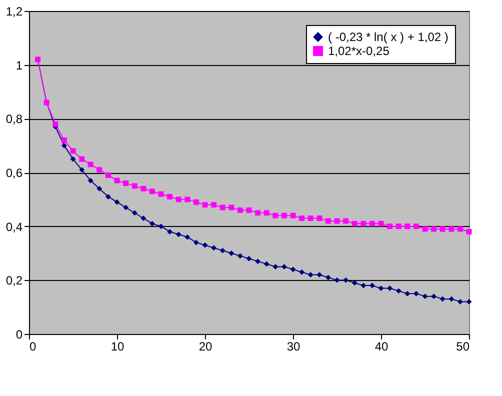 The width and height of the screenshot is (502, 396). Describe the element at coordinates (388, 37) in the screenshot. I see `legend-label: ( -0,23 * ln( x ) + 1,02 )` at that location.